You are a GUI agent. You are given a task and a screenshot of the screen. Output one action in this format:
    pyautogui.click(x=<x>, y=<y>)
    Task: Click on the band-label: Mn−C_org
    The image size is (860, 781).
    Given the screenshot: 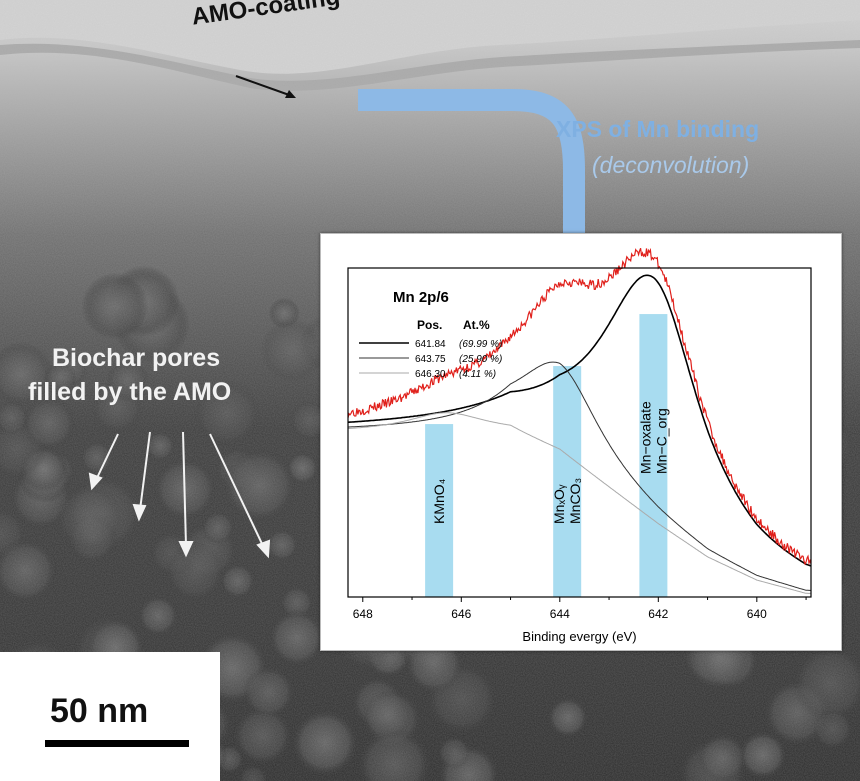 What is the action you would take?
    pyautogui.click(x=661, y=441)
    